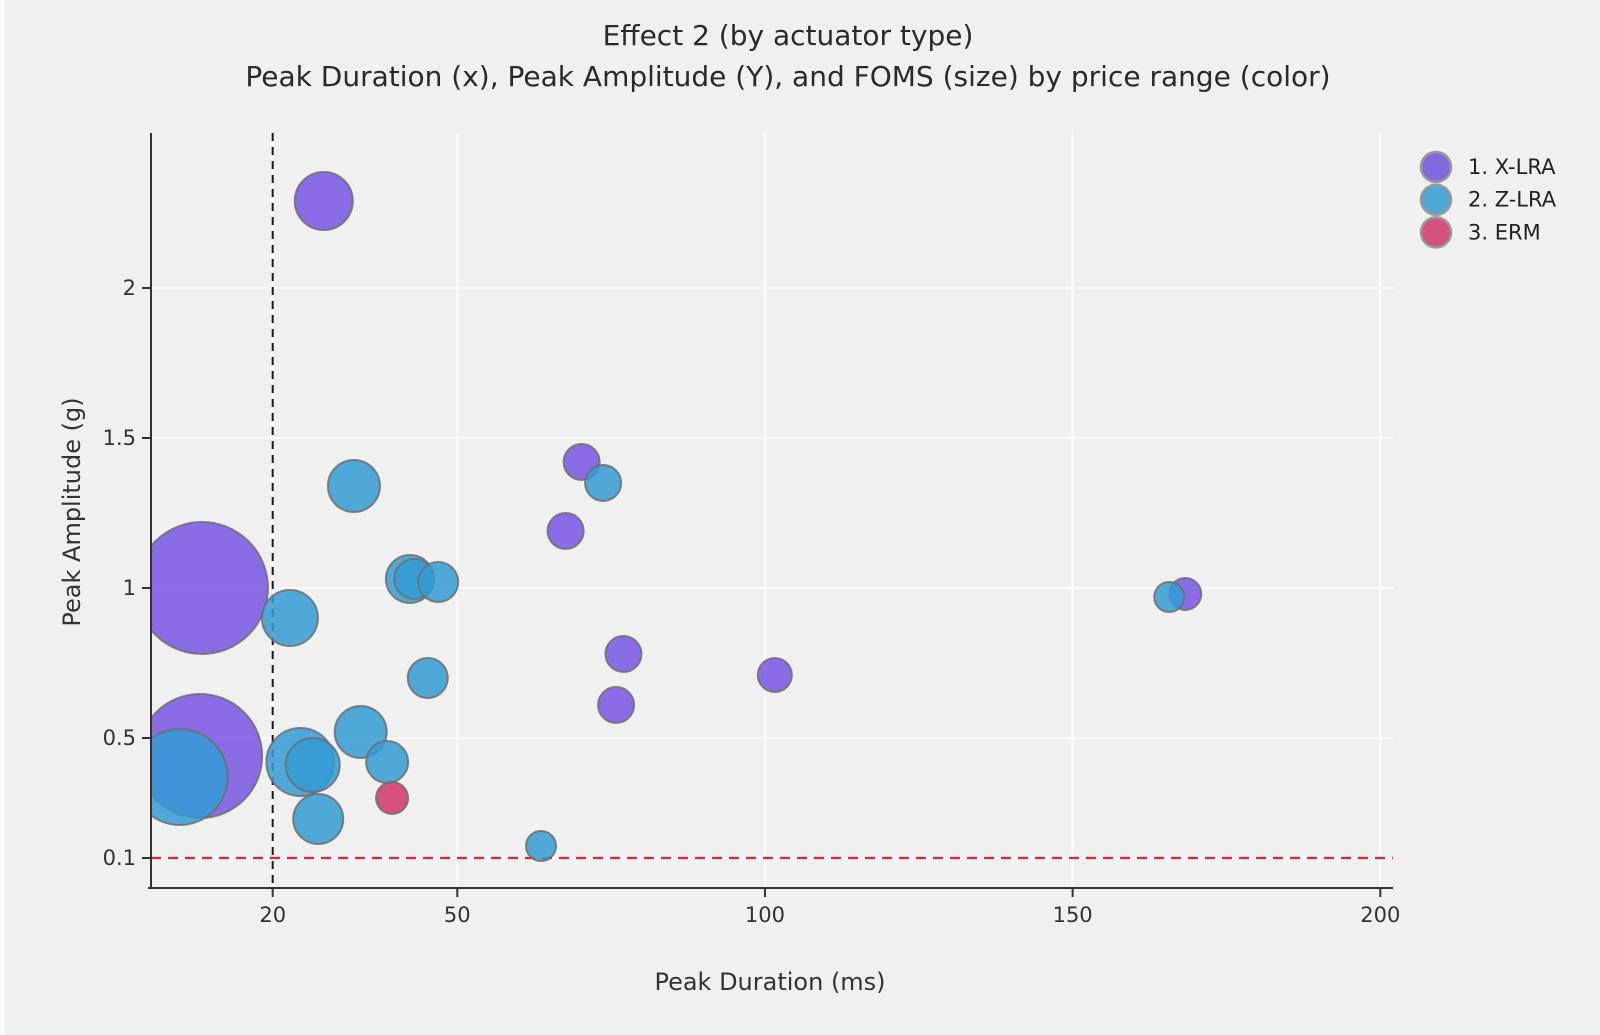 This screenshot has height=1035, width=1600. What do you see at coordinates (129, 588) in the screenshot?
I see `y-tick-label: 1` at bounding box center [129, 588].